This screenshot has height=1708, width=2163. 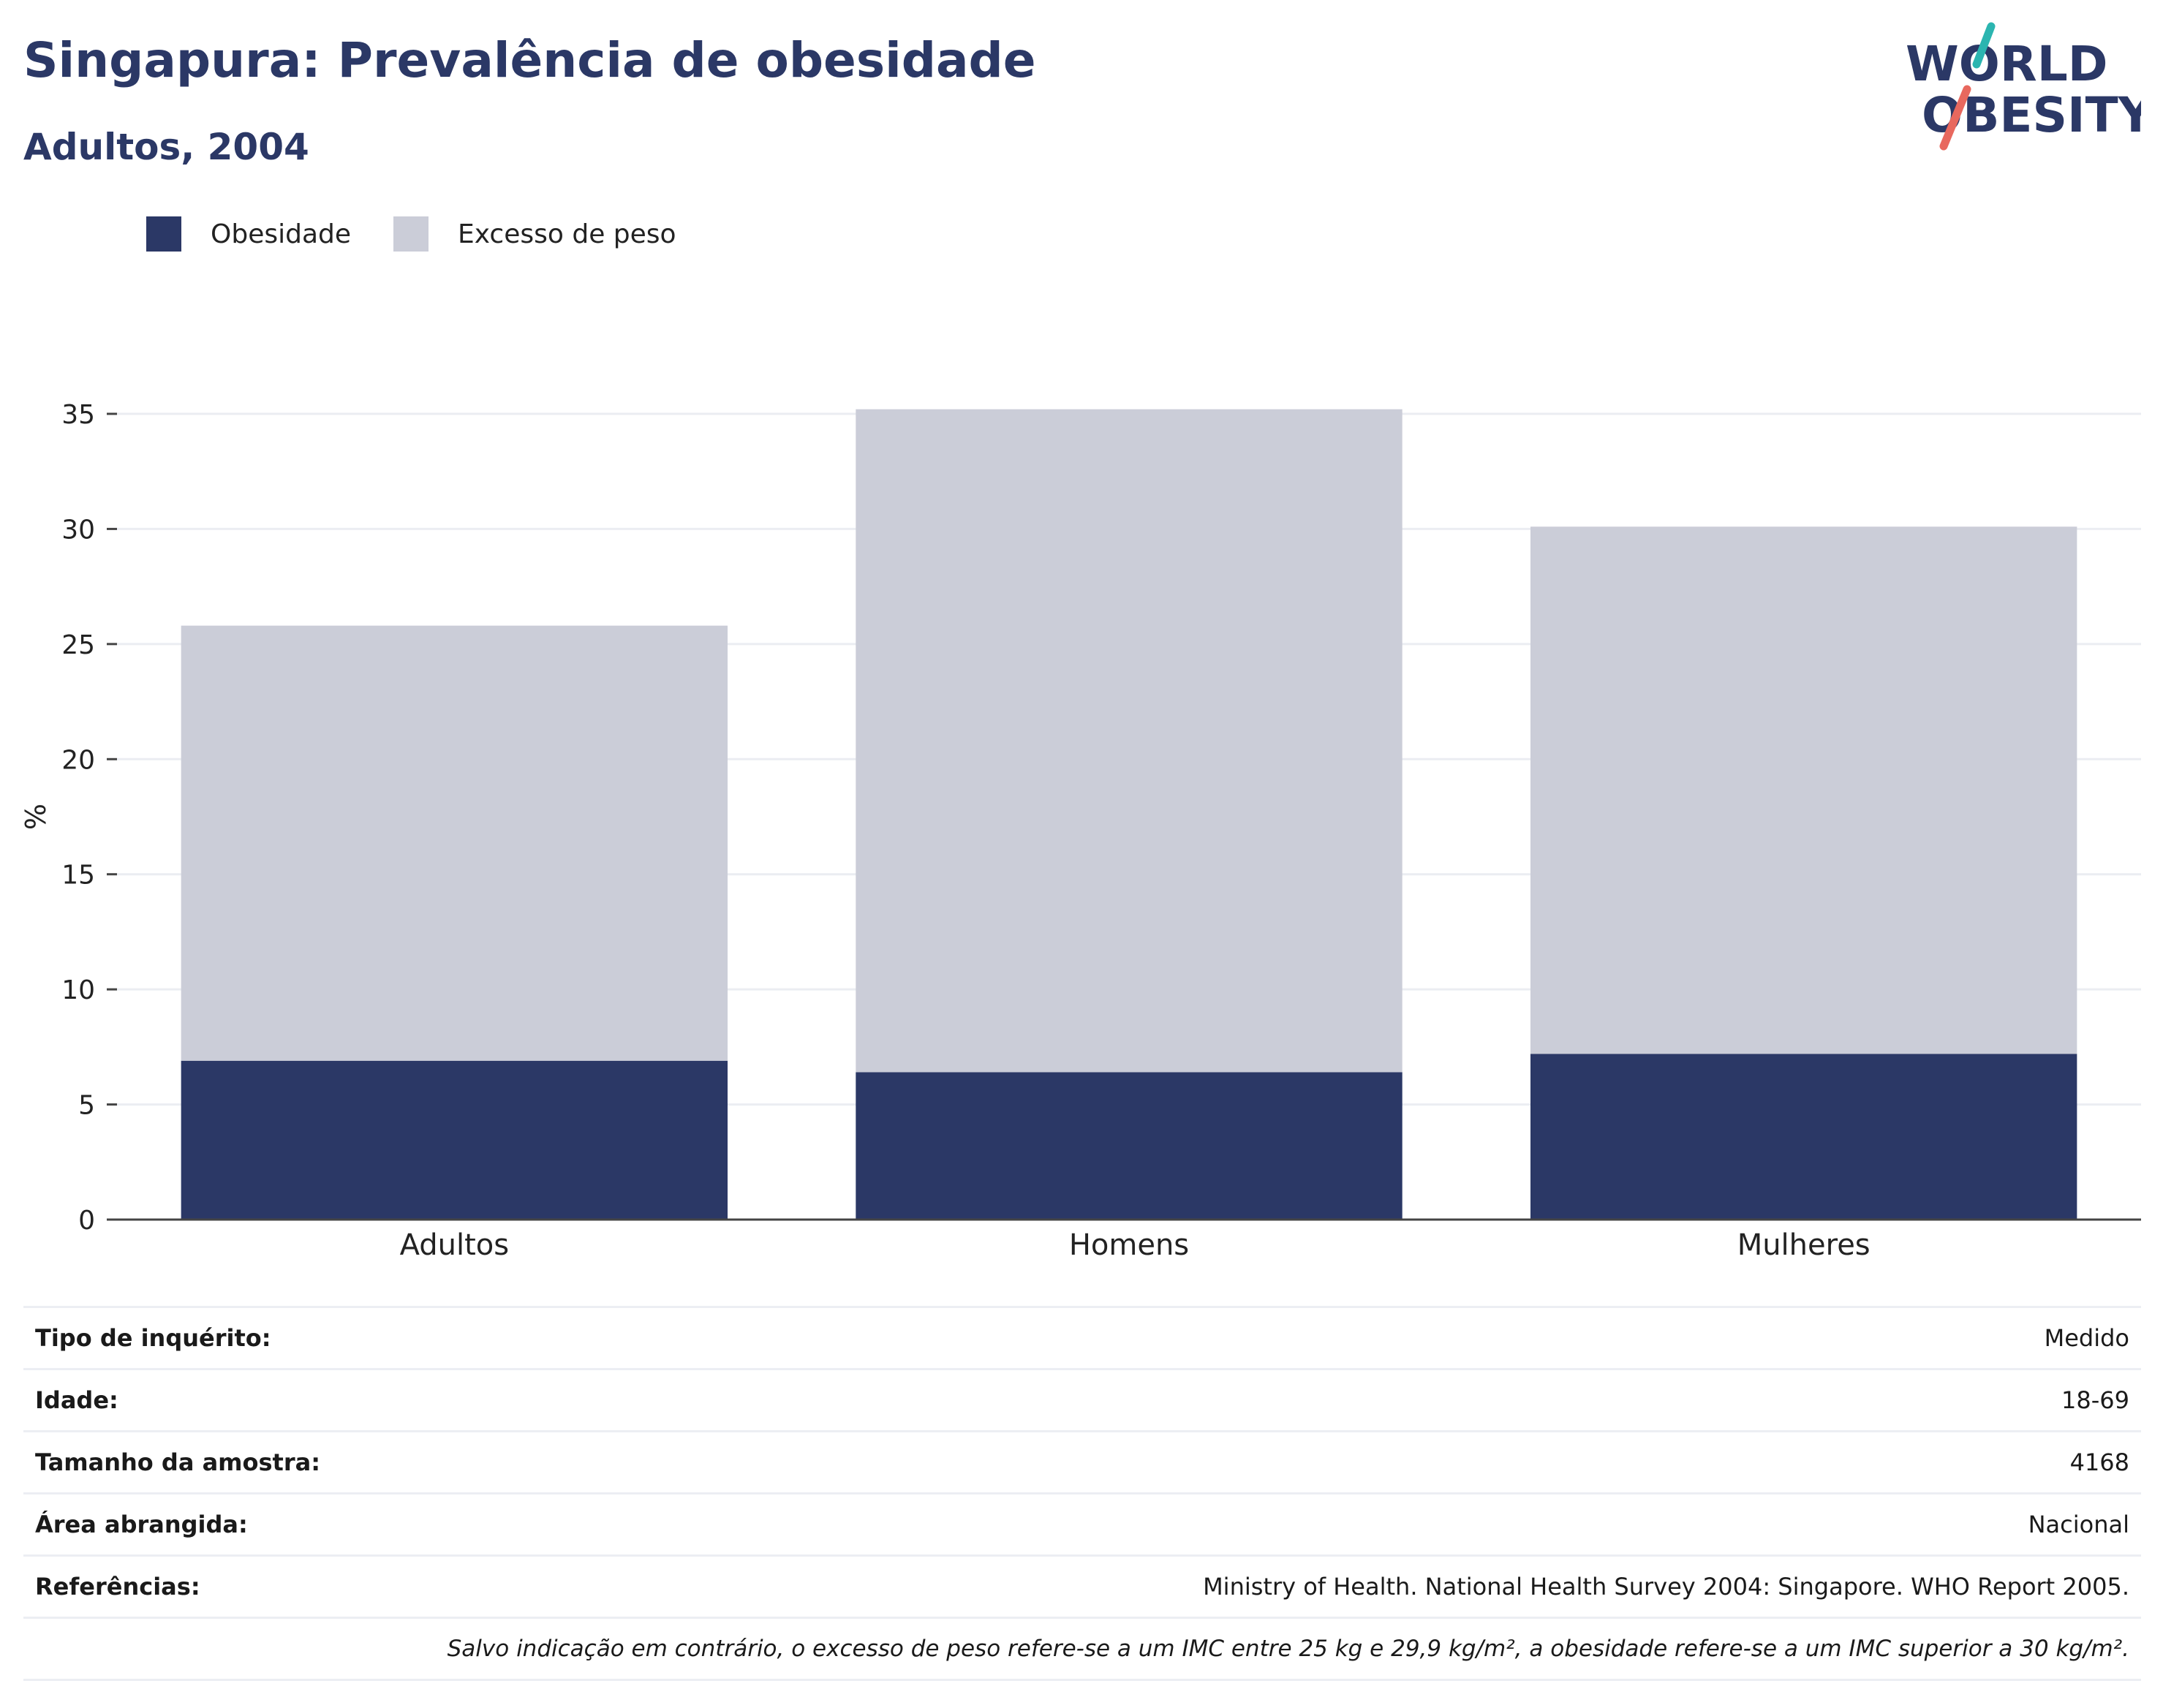 What do you see at coordinates (283, 1337) in the screenshot?
I see `info-label: Tipo de inquérito:` at bounding box center [283, 1337].